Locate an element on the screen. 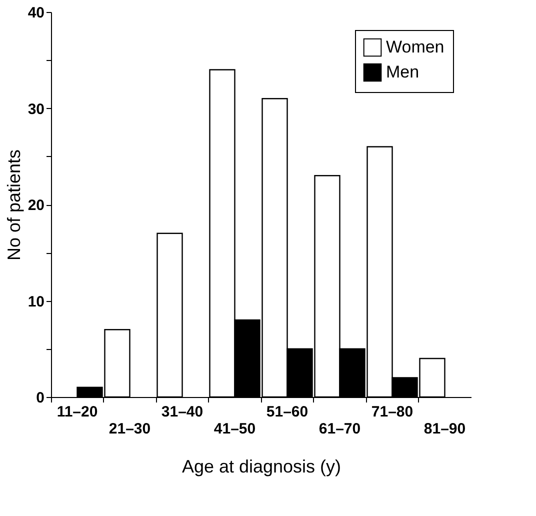 This screenshot has width=536, height=516. legend-label: Men is located at coordinates (403, 72).